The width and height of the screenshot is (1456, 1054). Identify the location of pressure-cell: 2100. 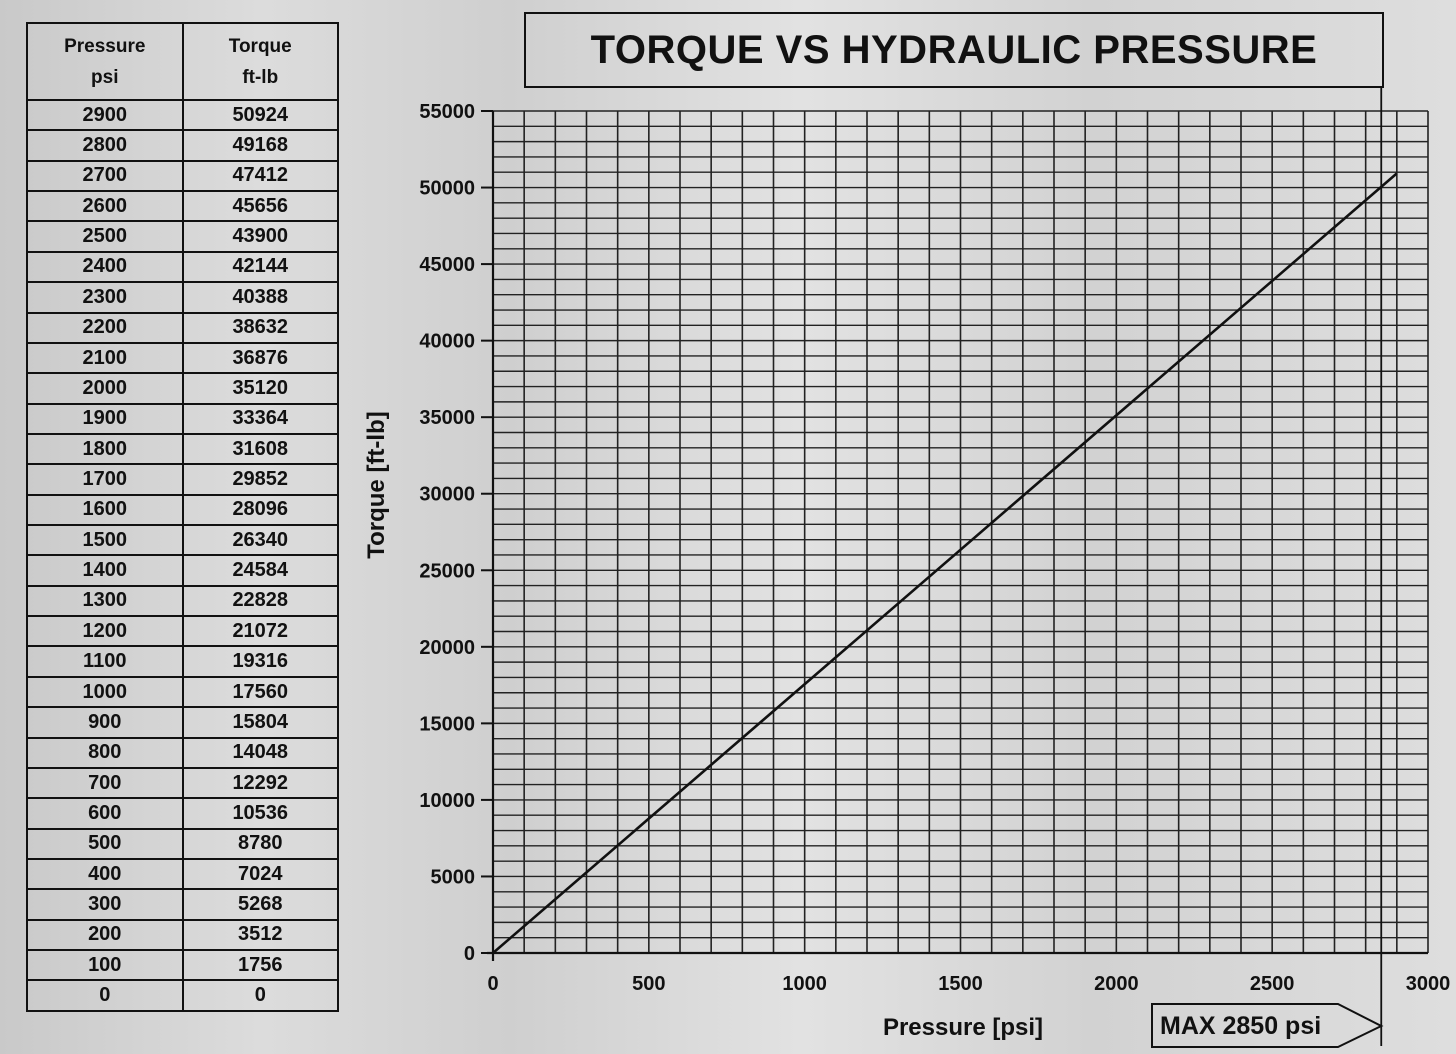
(106, 358).